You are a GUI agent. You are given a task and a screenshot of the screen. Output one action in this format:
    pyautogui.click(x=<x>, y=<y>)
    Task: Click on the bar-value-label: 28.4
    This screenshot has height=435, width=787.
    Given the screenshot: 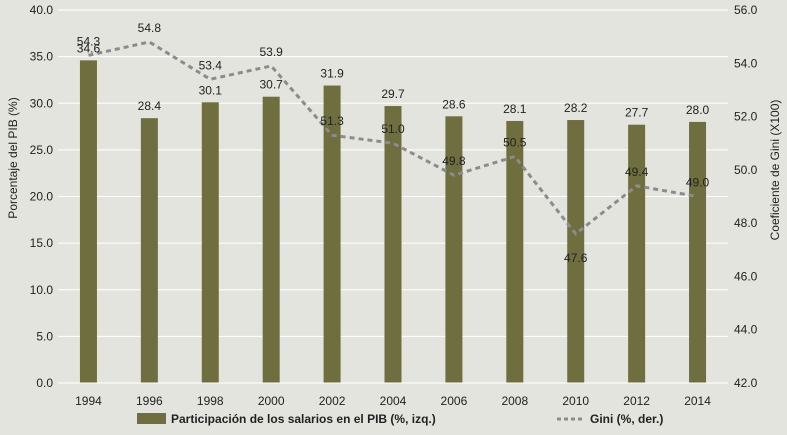 What is the action you would take?
    pyautogui.click(x=150, y=106)
    